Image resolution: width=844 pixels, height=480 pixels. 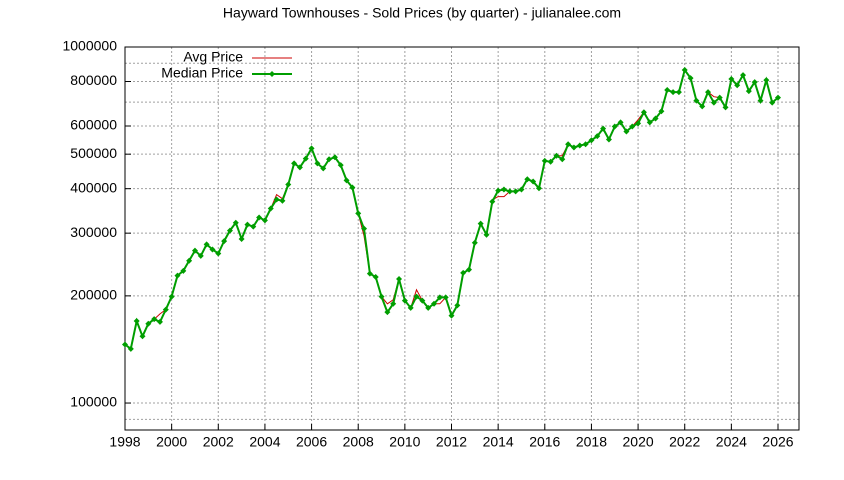 I want to click on x-tick-label: 1998, so click(x=124, y=442).